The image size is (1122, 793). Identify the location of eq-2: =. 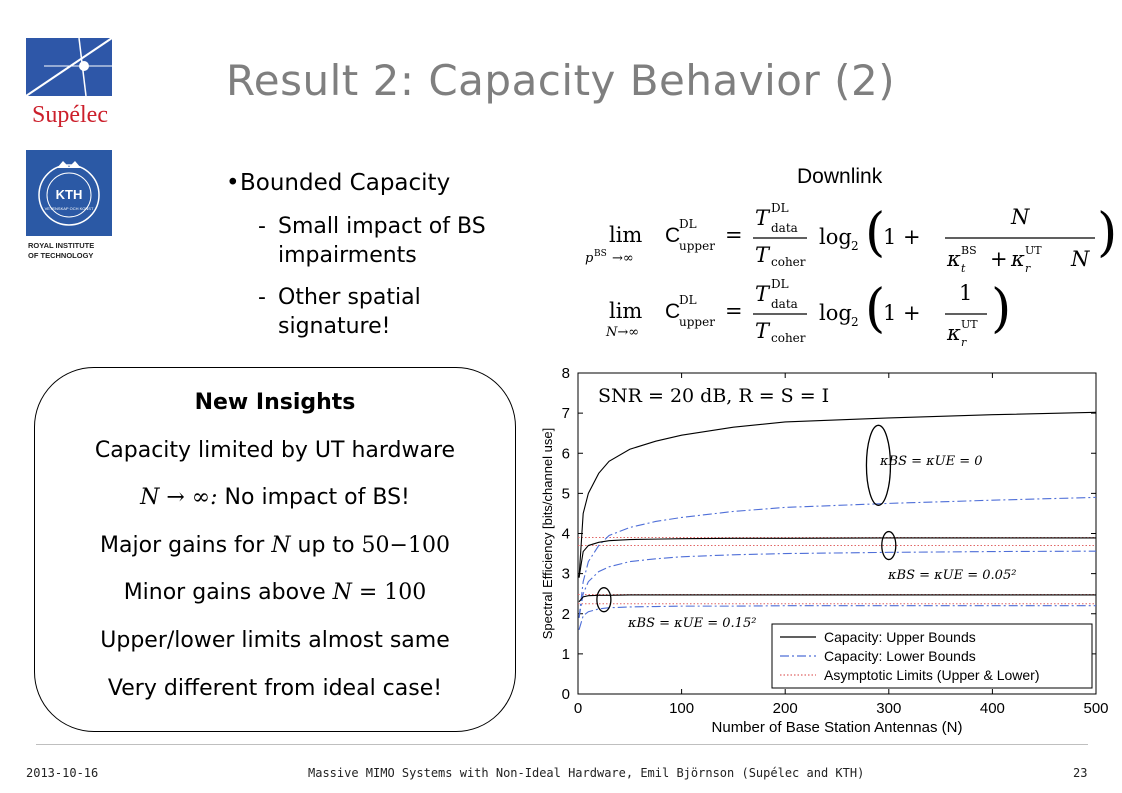
(734, 311).